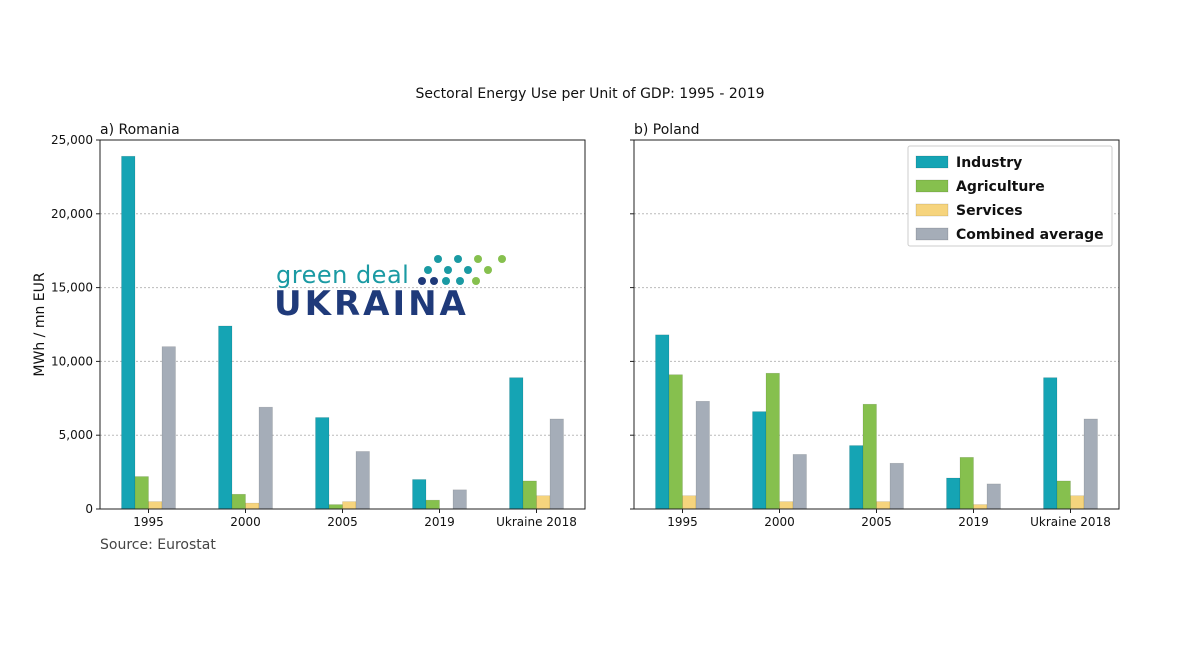 This screenshot has height=664, width=1180. What do you see at coordinates (989, 163) in the screenshot?
I see `legend-label: Industry` at bounding box center [989, 163].